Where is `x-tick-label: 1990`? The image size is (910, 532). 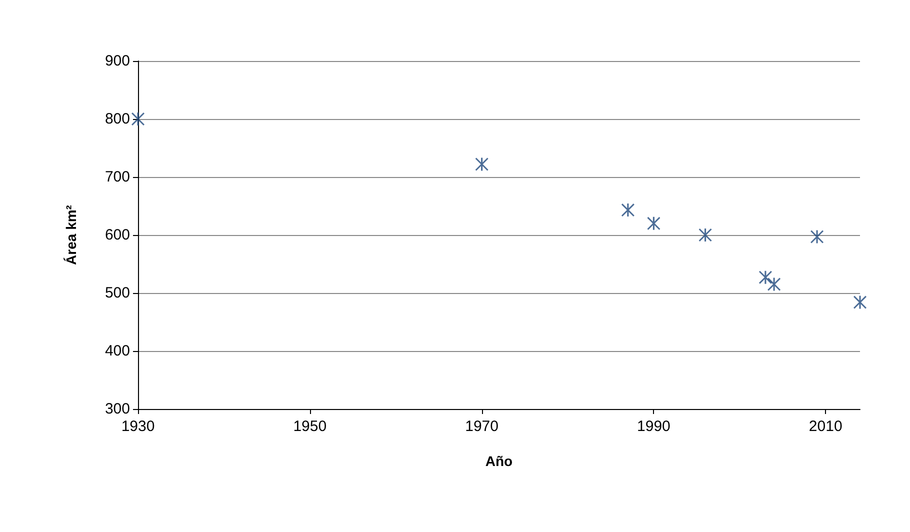 x-tick-label: 1990 is located at coordinates (653, 426).